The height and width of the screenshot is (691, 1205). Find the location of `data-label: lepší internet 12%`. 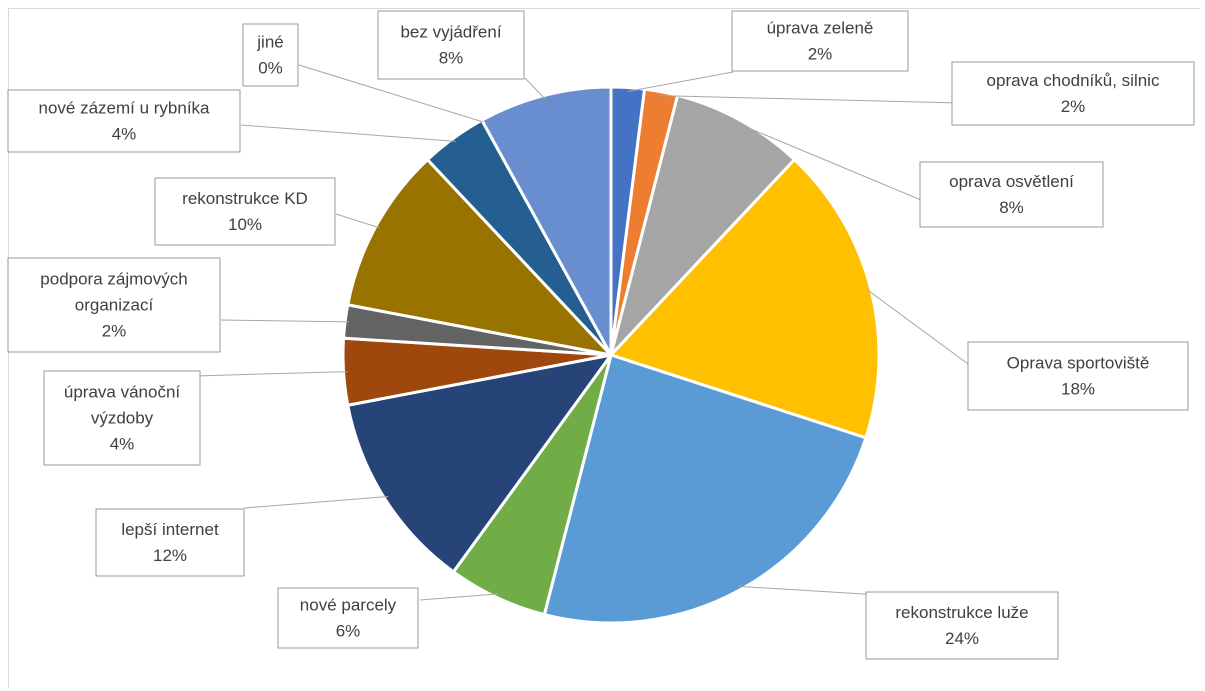

data-label: lepší internet 12% is located at coordinates (170, 542).